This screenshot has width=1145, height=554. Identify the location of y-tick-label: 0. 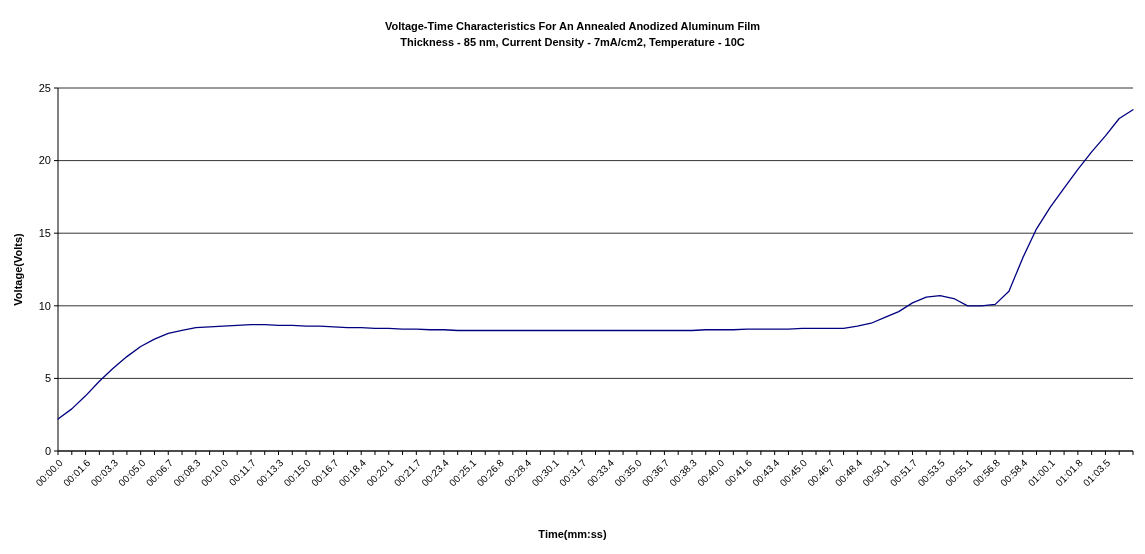
(47, 450).